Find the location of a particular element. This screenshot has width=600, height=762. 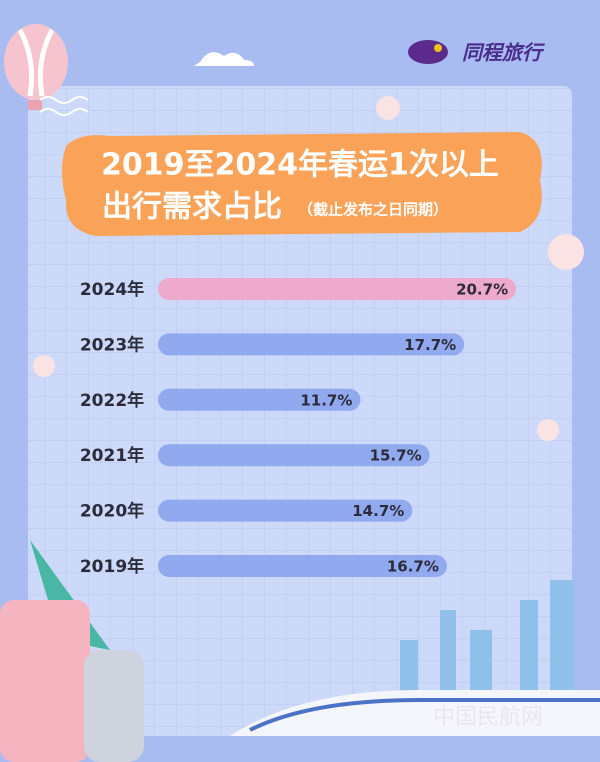

category-label: 2019年 is located at coordinates (112, 566).